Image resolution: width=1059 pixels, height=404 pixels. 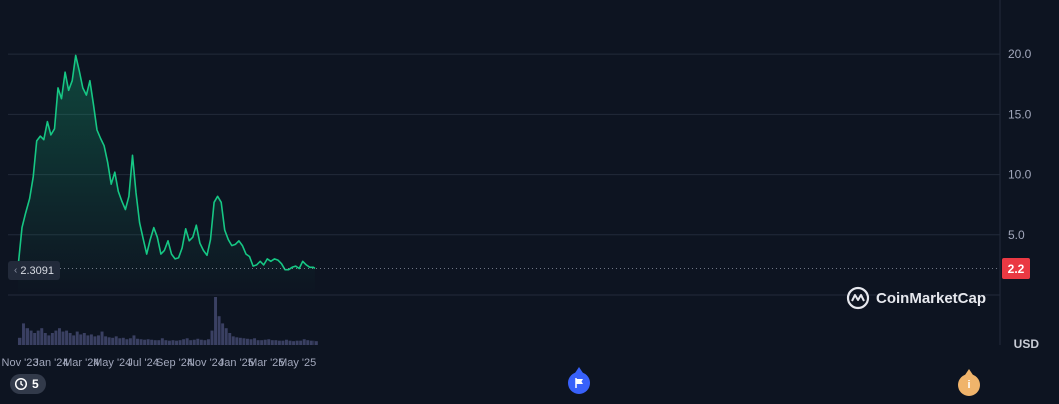 I want to click on y-tick-label: 15.0, so click(x=1020, y=114).